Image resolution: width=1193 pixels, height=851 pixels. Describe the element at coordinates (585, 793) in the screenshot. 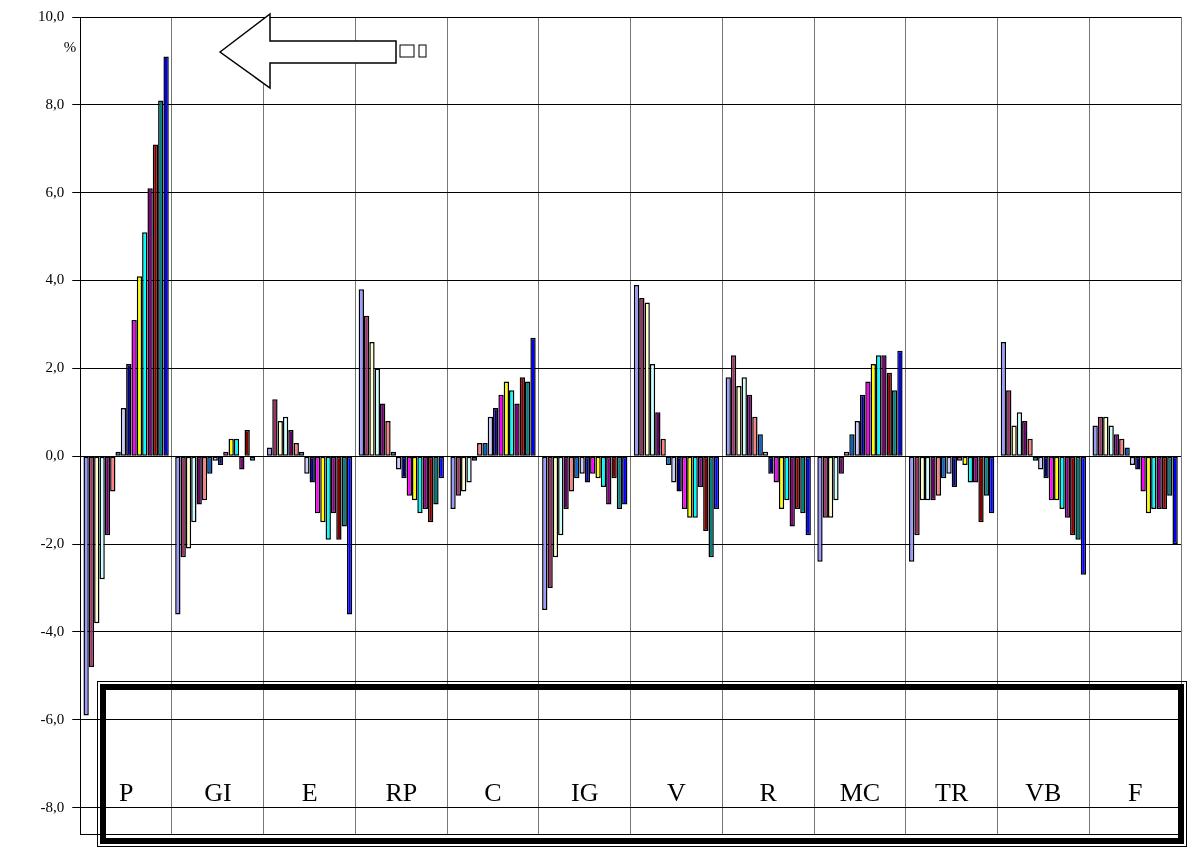

I see `x-tick-label: IG` at that location.